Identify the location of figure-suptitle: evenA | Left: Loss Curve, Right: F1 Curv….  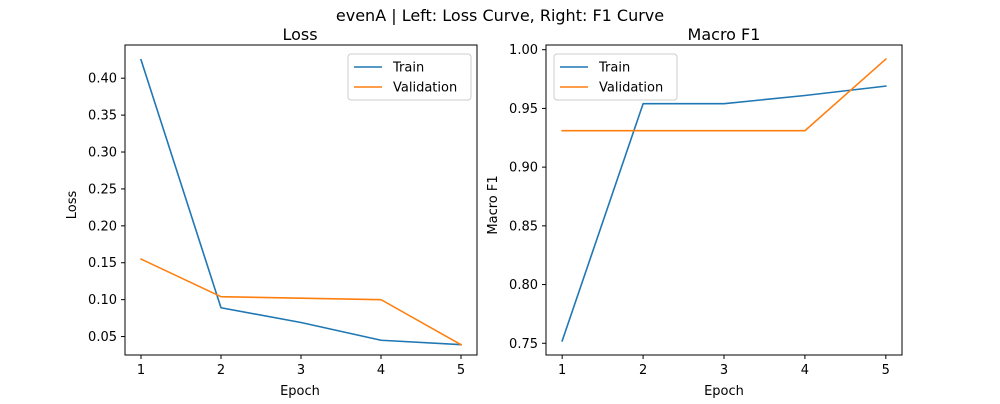
(500, 15).